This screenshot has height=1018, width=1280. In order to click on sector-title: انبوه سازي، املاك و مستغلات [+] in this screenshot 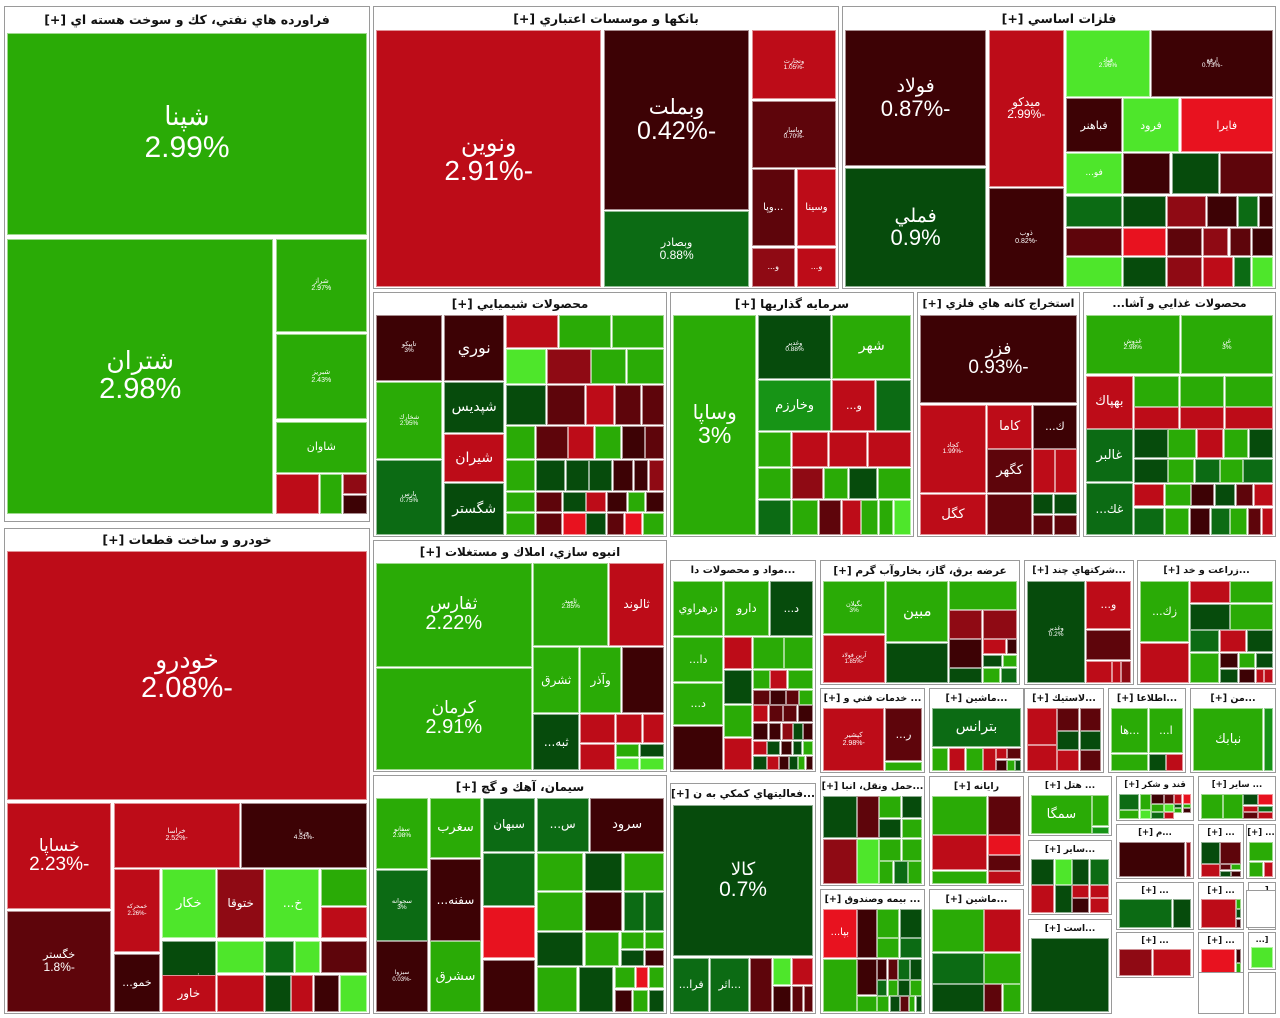, I will do `click(520, 552)`.